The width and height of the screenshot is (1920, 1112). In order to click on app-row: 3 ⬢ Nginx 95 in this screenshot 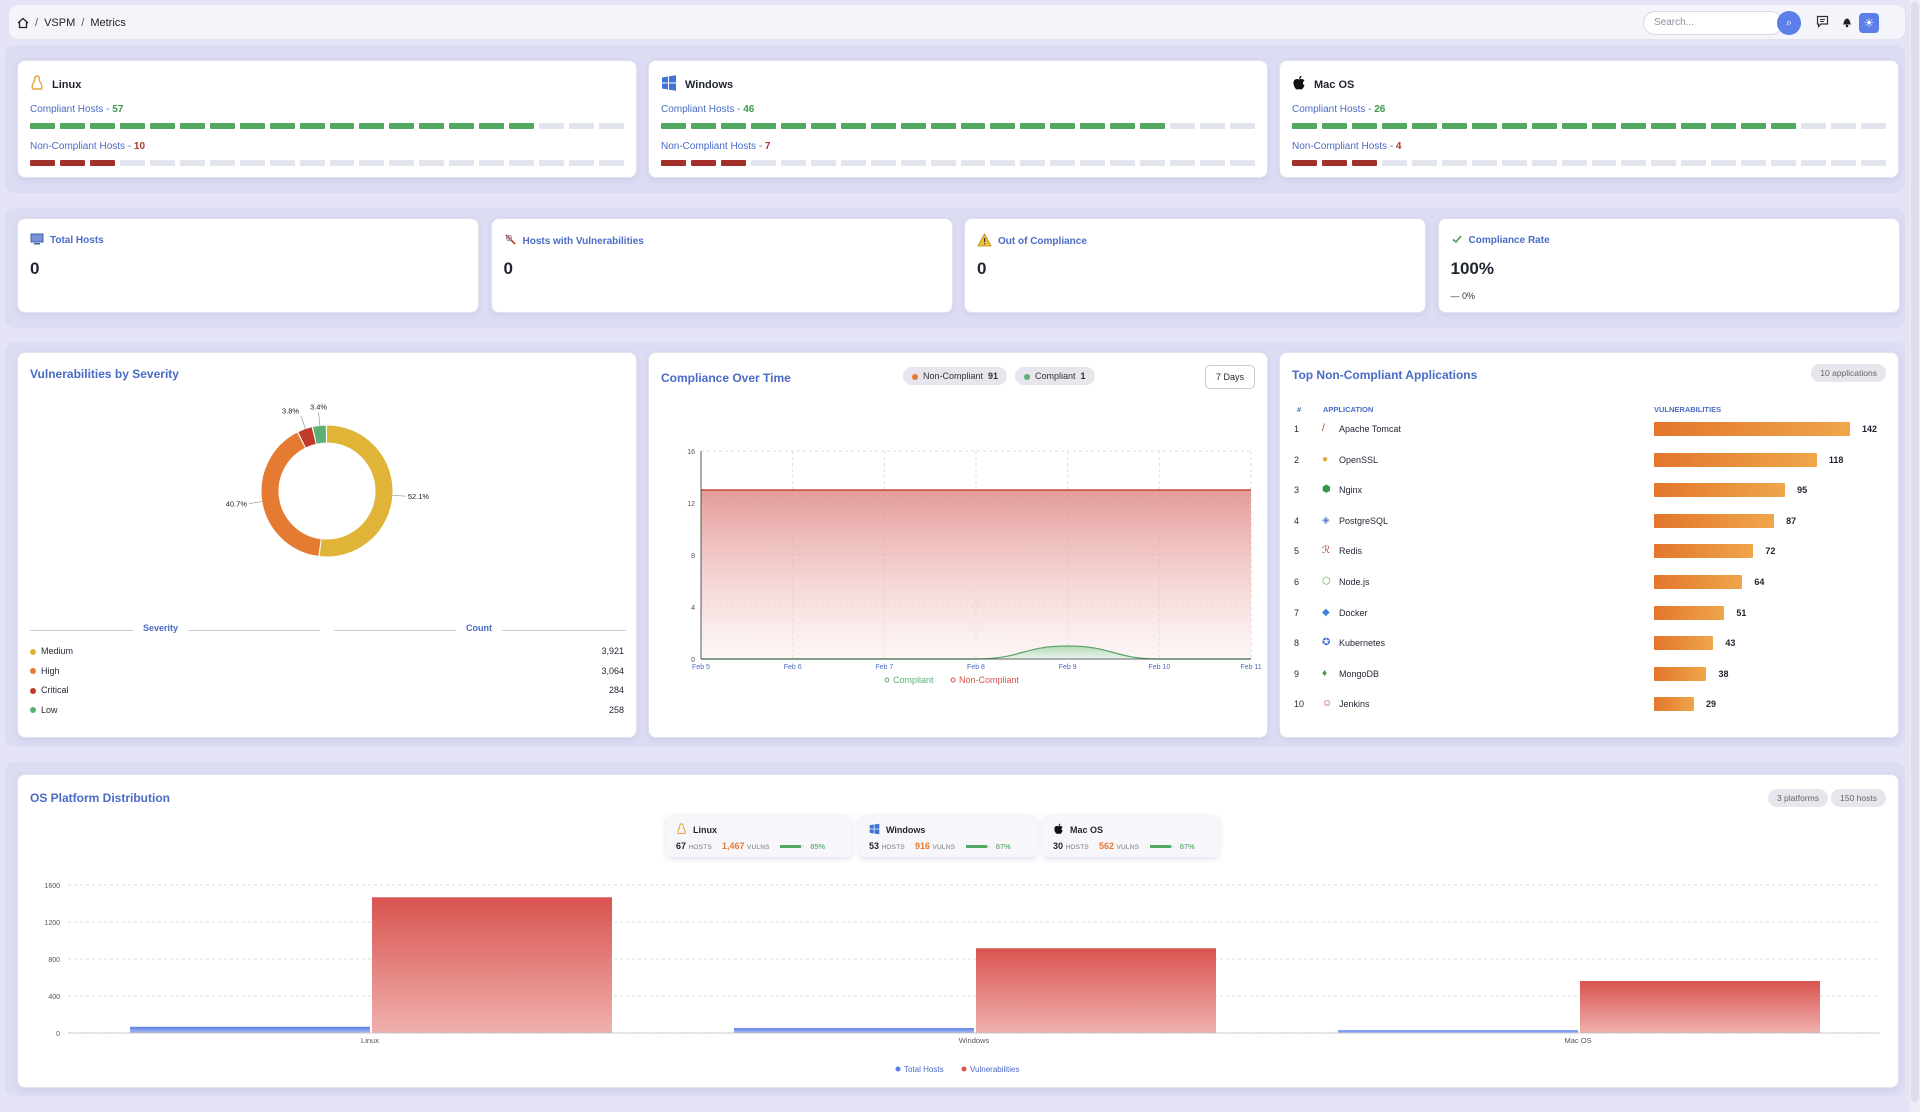, I will do `click(1589, 490)`.